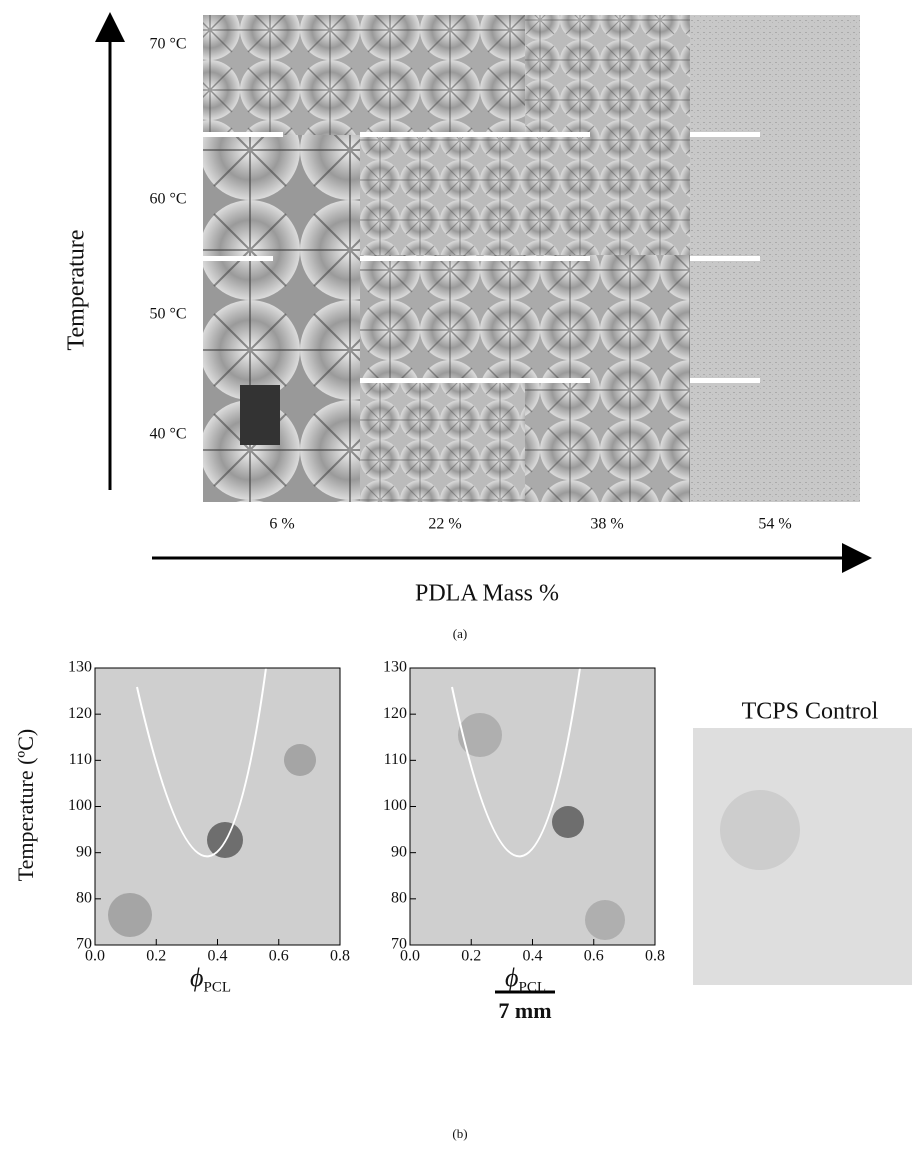  I want to click on caption: (a), so click(460, 633).